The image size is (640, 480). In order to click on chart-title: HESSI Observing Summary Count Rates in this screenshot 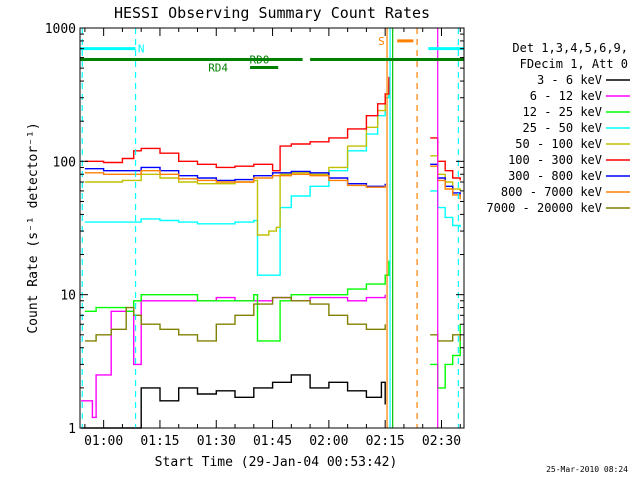, I will do `click(272, 13)`.